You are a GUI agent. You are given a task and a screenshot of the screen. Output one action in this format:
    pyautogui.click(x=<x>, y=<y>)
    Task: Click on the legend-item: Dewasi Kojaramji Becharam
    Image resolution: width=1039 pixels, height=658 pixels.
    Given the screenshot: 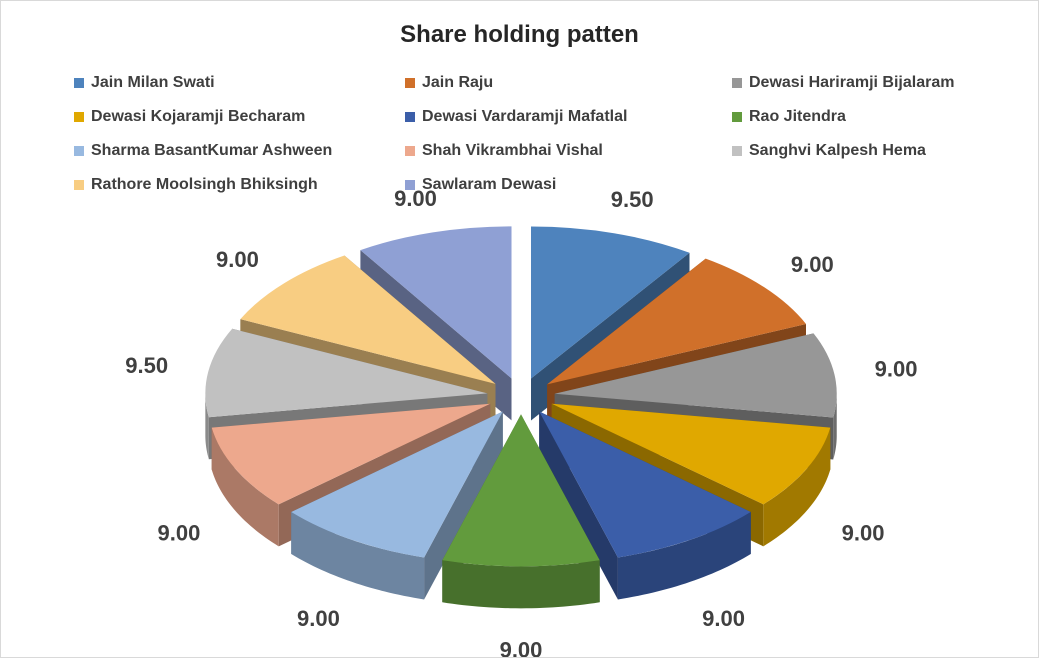 What is the action you would take?
    pyautogui.click(x=189, y=117)
    